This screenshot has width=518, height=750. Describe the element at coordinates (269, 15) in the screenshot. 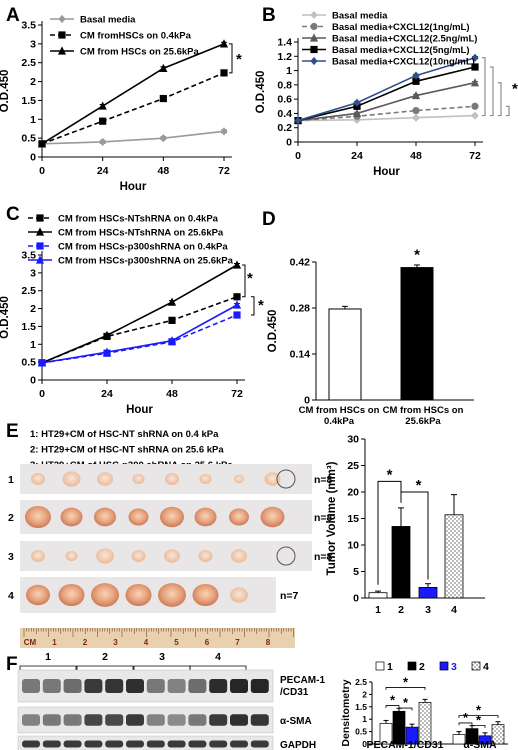

I see `panel-label-b: B` at that location.